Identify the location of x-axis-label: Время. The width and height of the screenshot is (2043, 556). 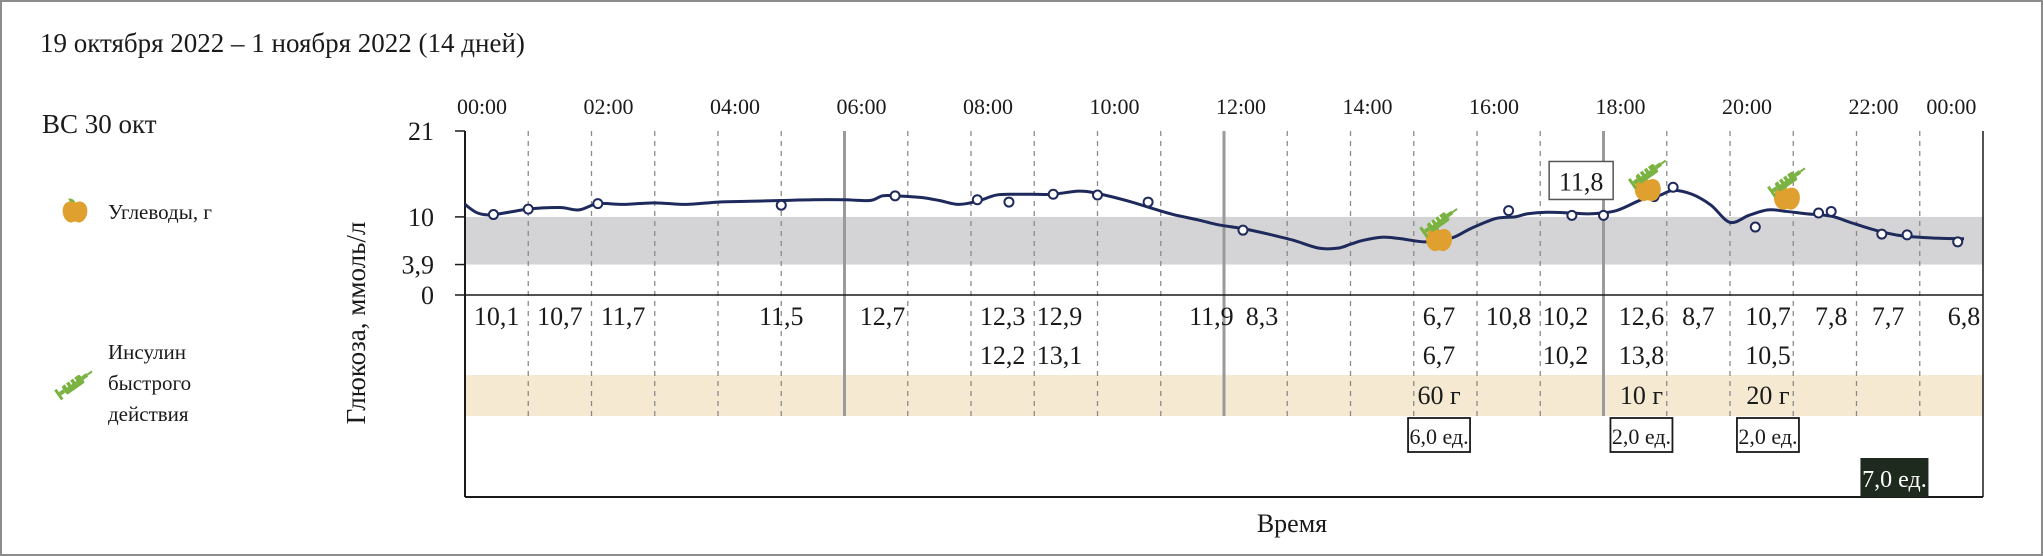
(1292, 523).